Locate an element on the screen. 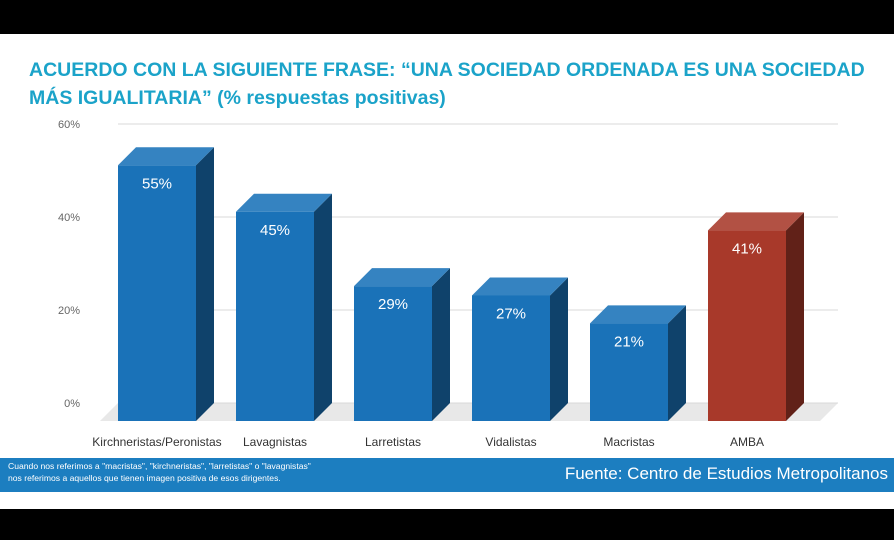  x-tick-label: Lavagnistas is located at coordinates (275, 442).